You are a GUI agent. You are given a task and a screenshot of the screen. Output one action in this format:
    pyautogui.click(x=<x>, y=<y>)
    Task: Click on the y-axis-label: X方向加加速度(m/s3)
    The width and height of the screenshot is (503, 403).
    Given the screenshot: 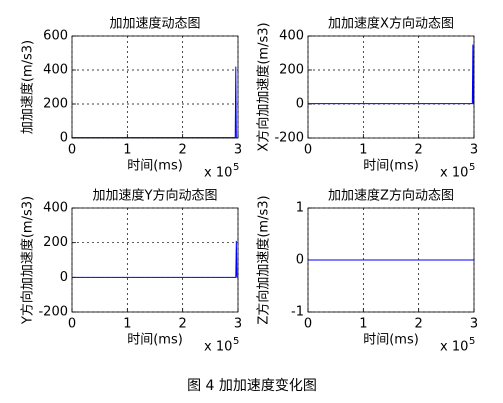 What is the action you would take?
    pyautogui.click(x=264, y=86)
    